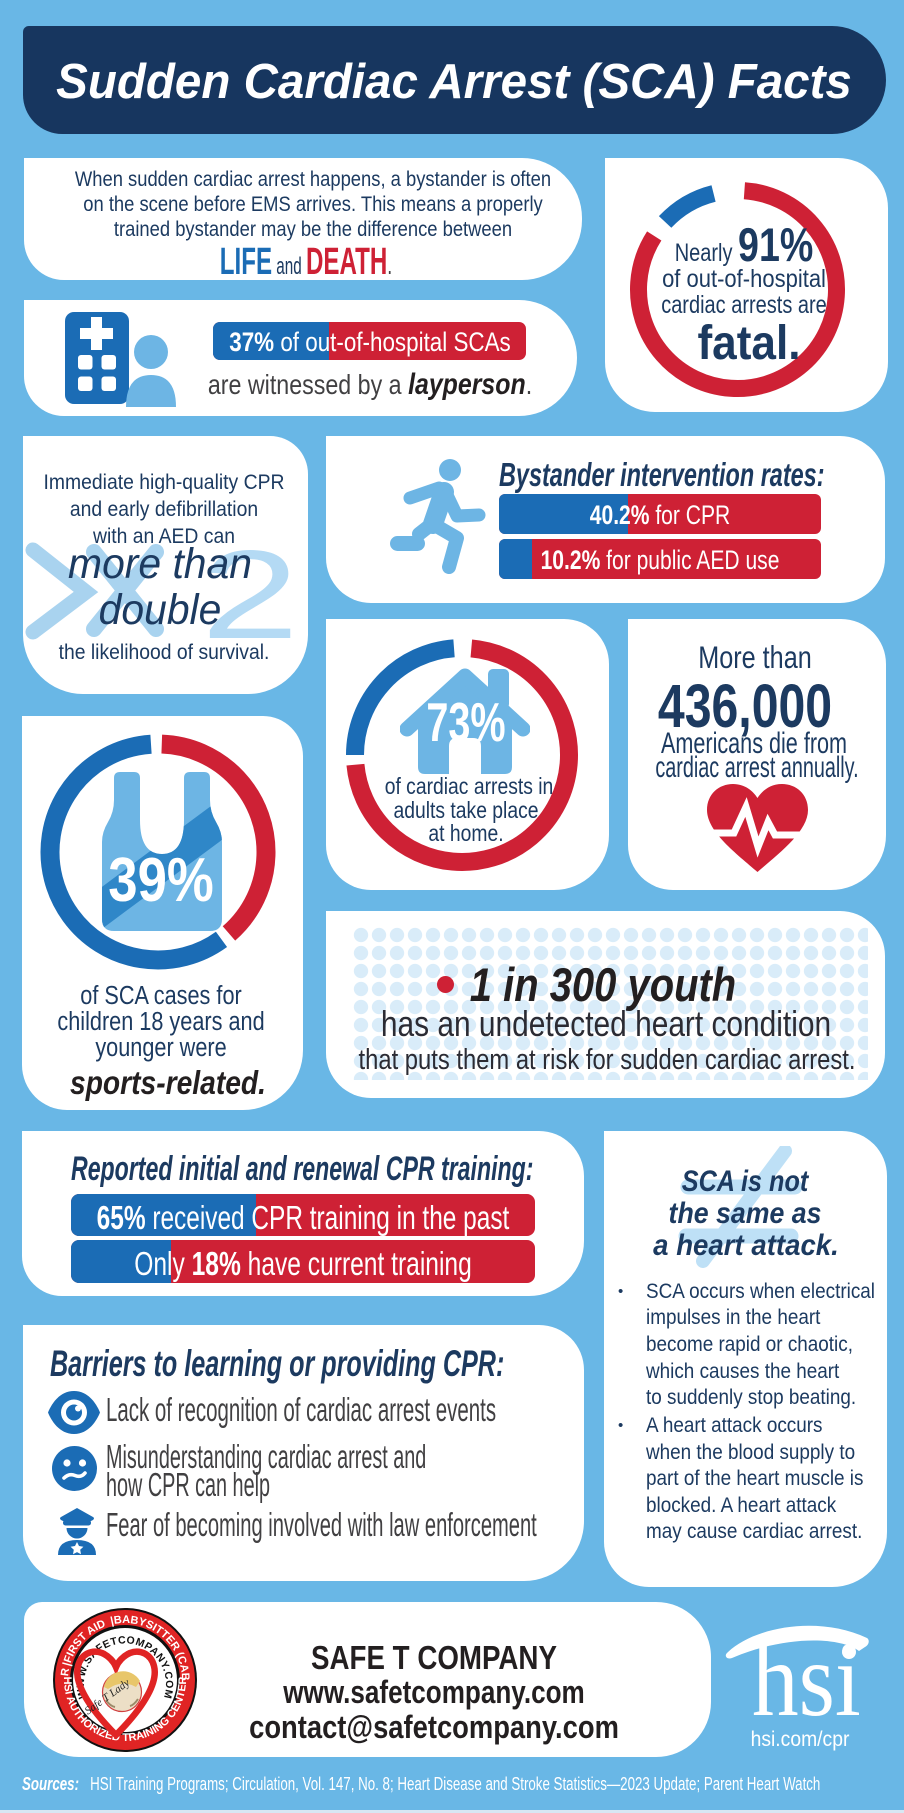 This screenshot has height=1813, width=904. I want to click on svg-text: hsi, so click(806, 1671).